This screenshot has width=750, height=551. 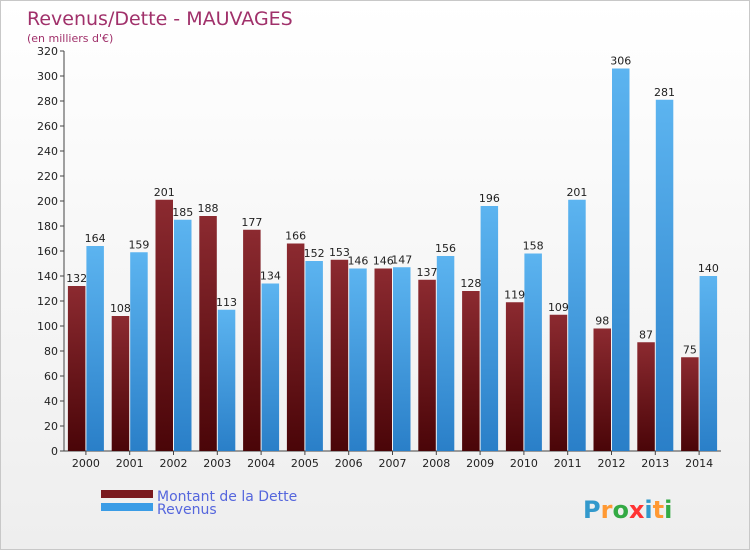 I want to click on data-label-revenus: 159, so click(x=138, y=244).